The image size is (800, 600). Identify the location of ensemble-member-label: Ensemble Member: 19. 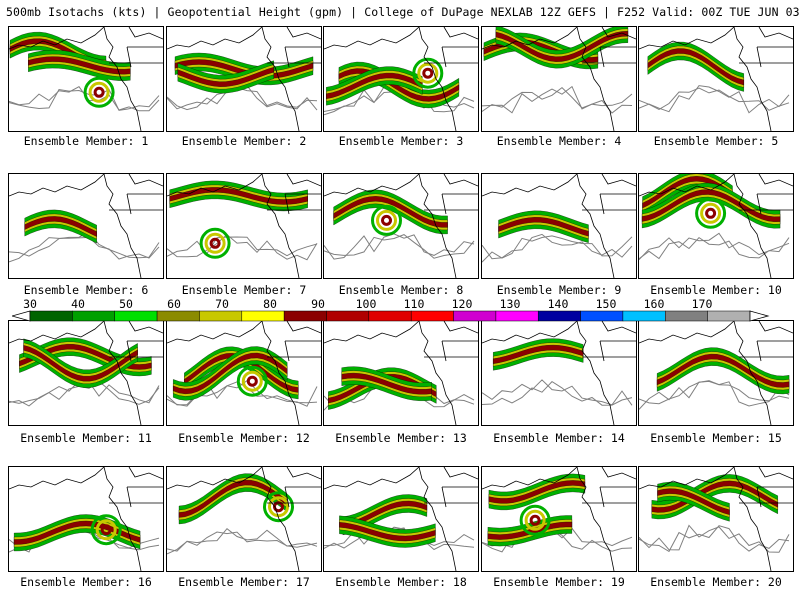
(559, 582).